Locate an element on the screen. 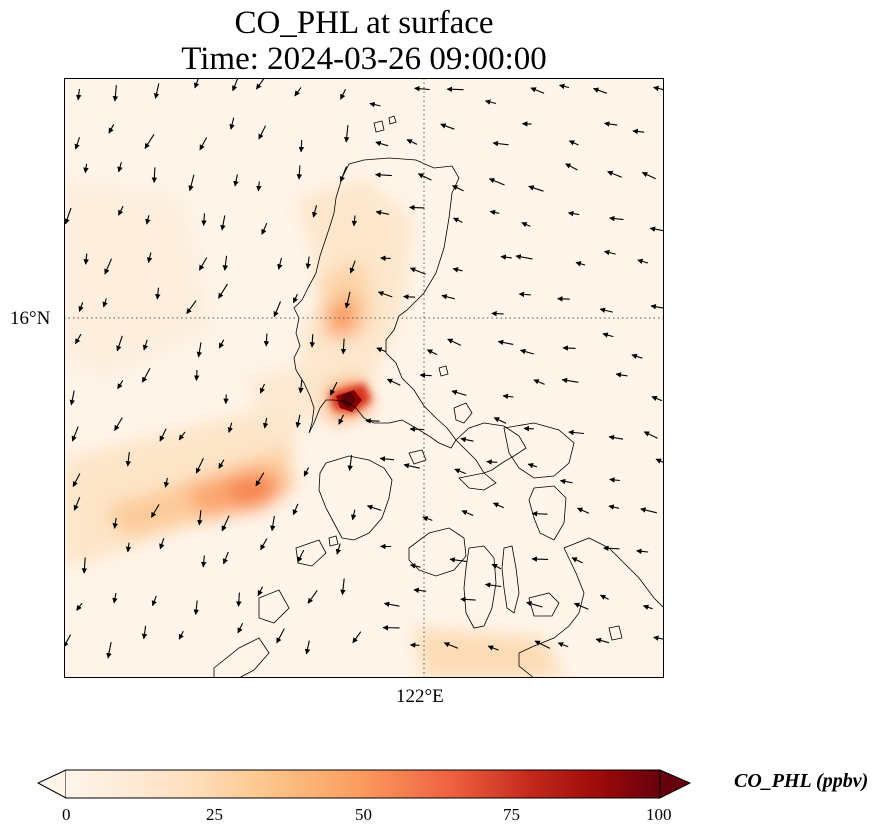 Image resolution: width=885 pixels, height=836 pixels. colorbar-label: CO_PHL (ppbv) is located at coordinates (801, 781).